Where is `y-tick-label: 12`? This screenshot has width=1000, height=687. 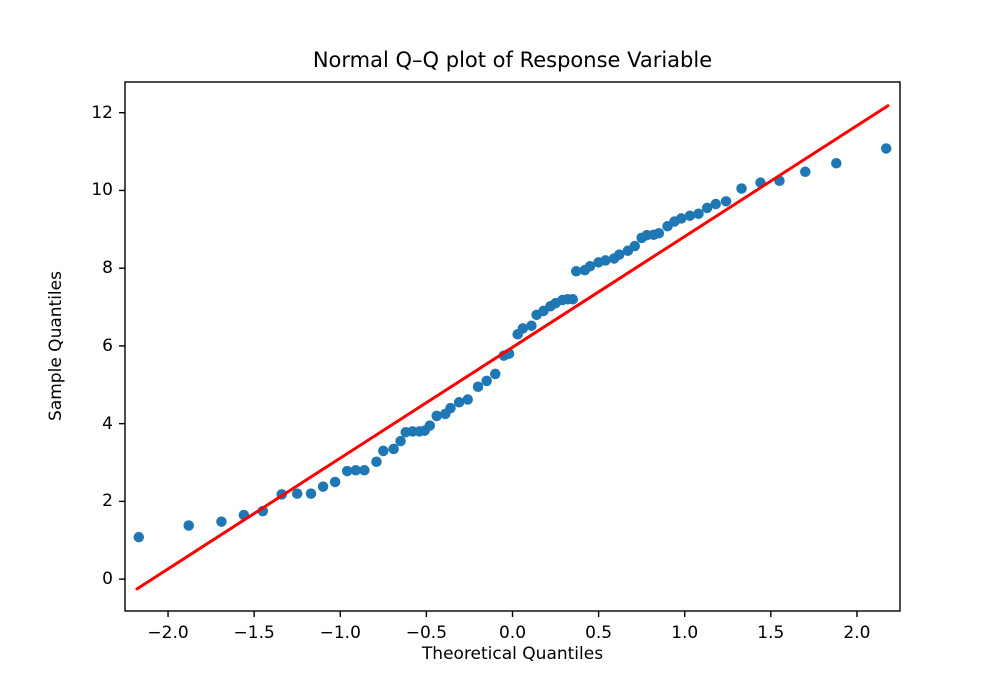 y-tick-label: 12 is located at coordinates (102, 112).